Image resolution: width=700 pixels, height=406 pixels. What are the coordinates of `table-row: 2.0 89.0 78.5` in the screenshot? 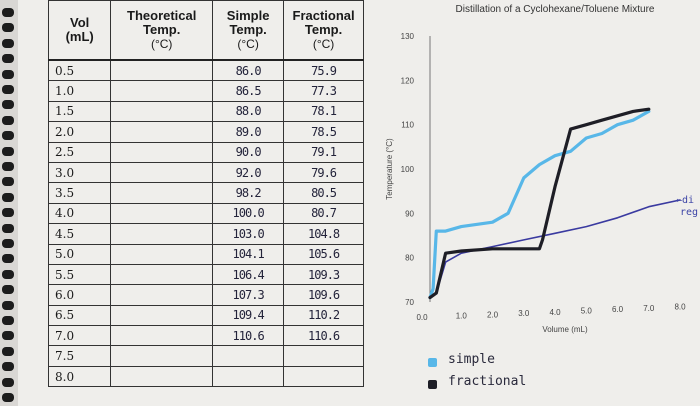 It's located at (205, 132).